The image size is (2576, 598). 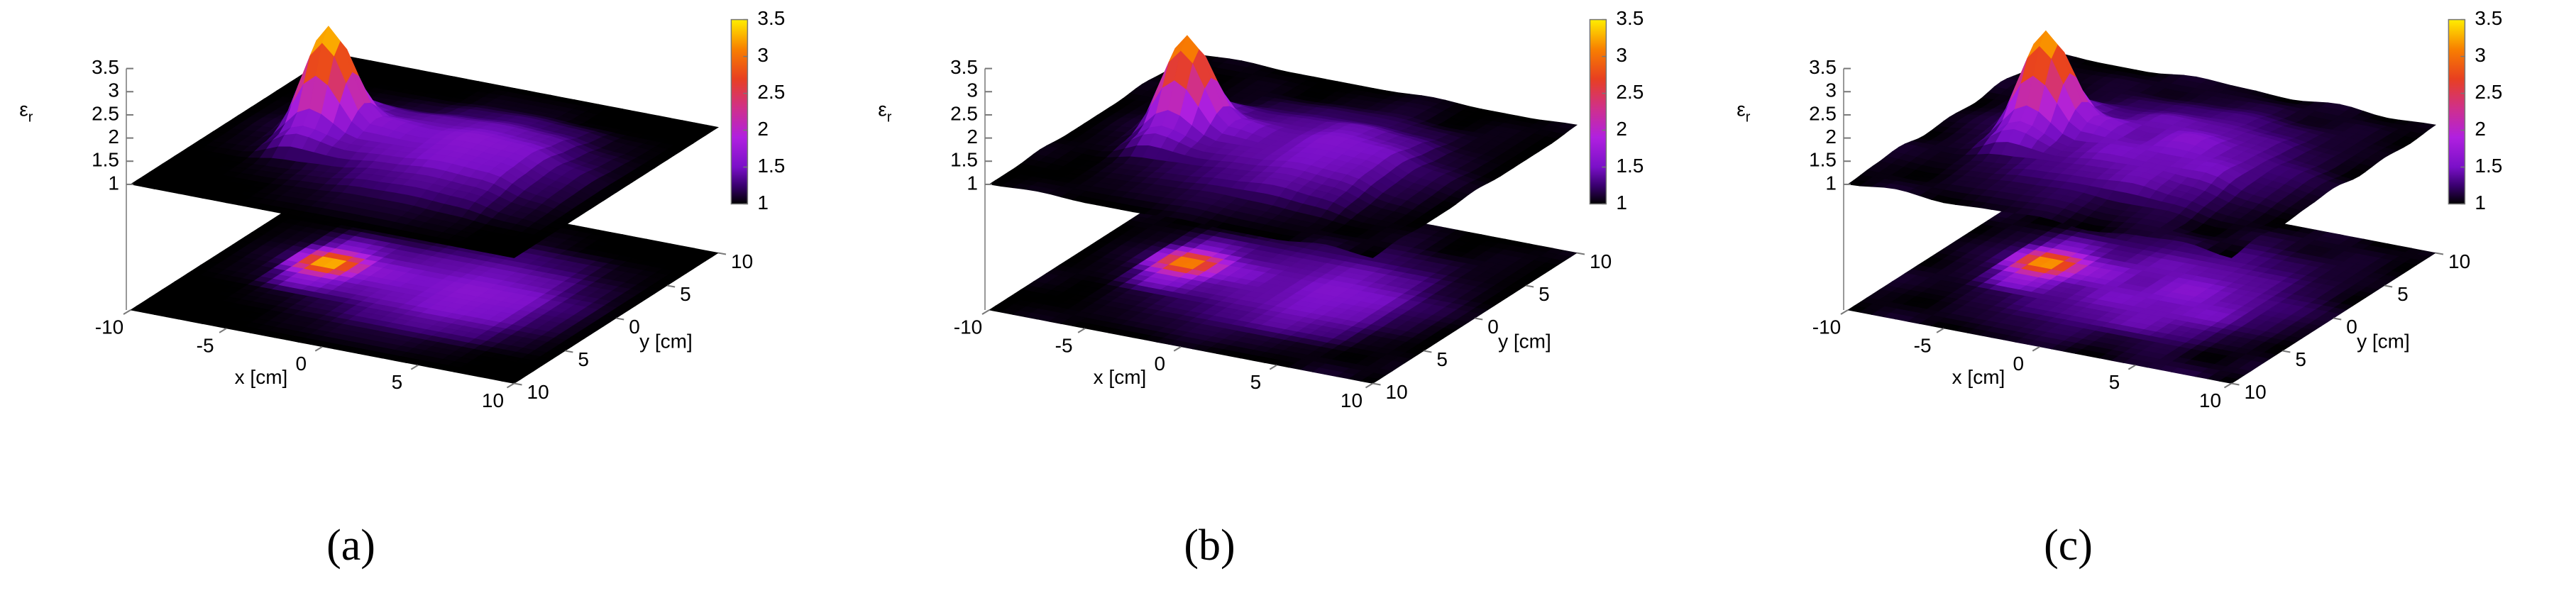 I want to click on caption: (b), so click(x=1209, y=546).